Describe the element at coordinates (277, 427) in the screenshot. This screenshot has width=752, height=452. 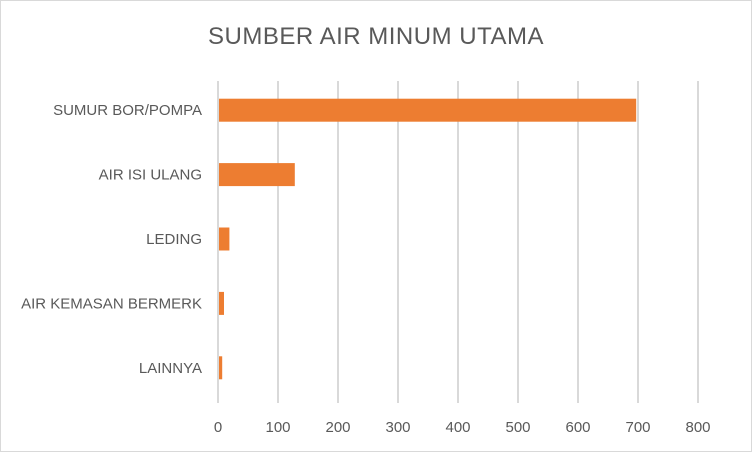
I see `x-tick-label: 100` at that location.